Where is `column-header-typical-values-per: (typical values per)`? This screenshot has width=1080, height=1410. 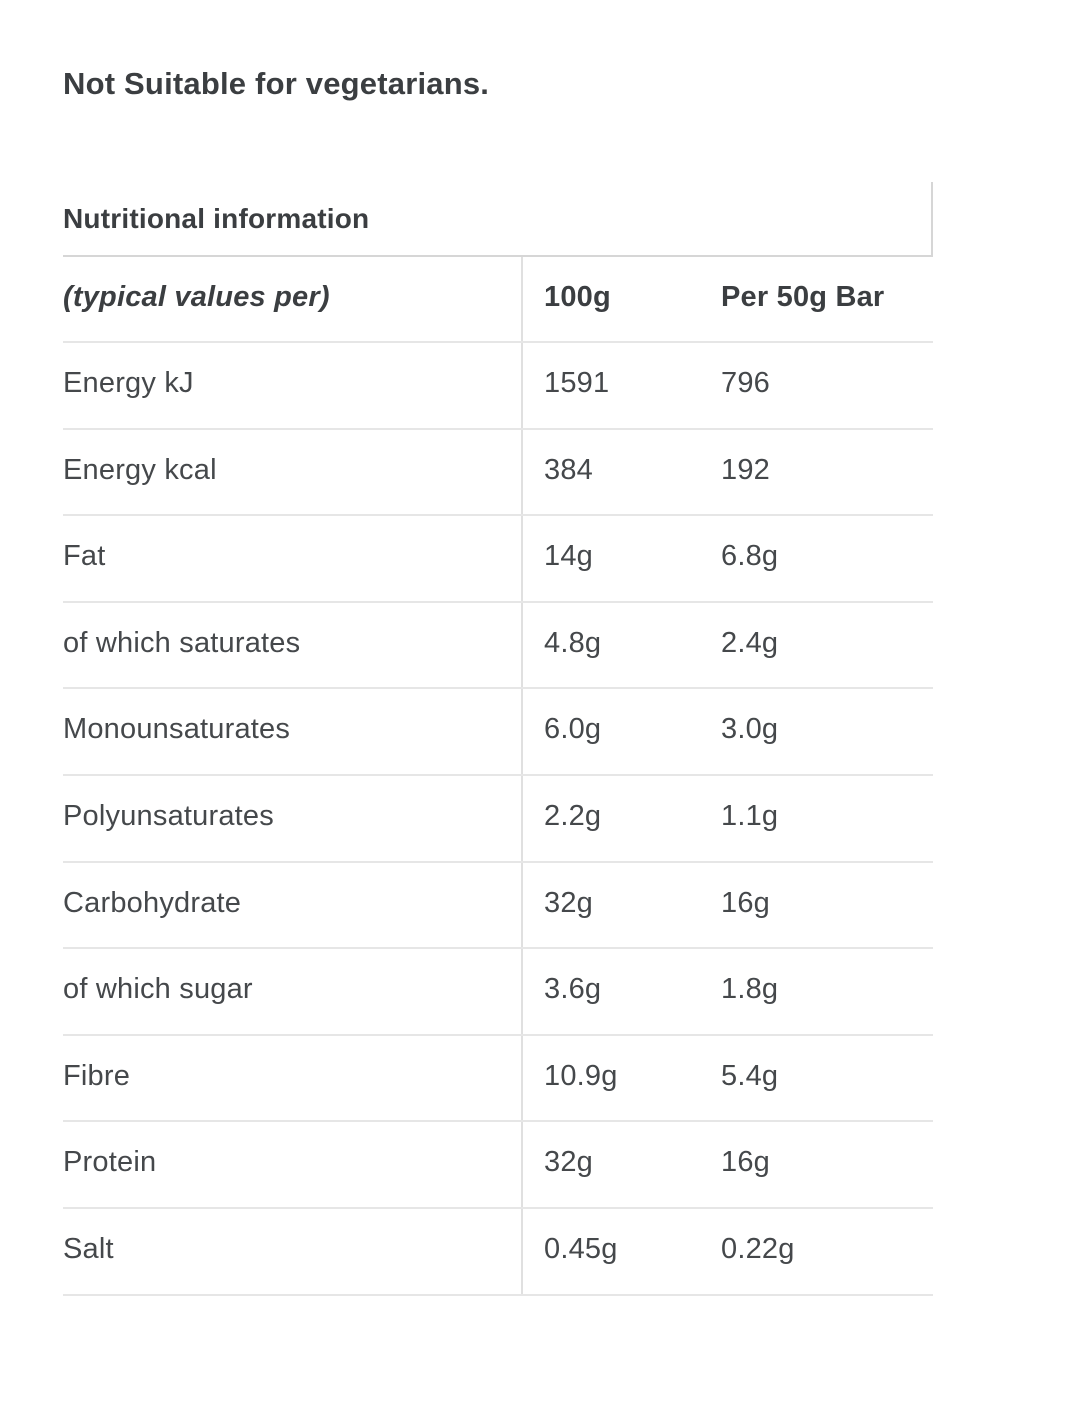 column-header-typical-values-per: (typical values per) is located at coordinates (196, 297).